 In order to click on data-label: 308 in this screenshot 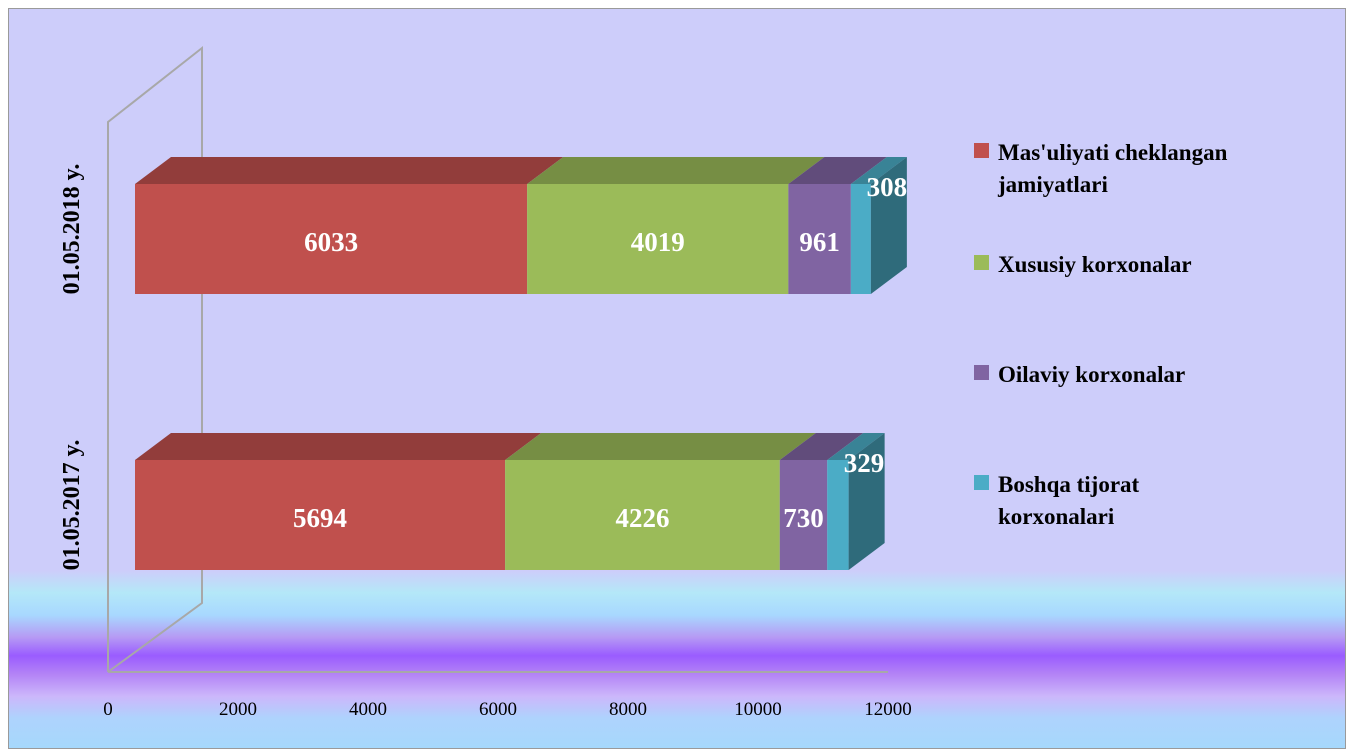, I will do `click(887, 187)`.